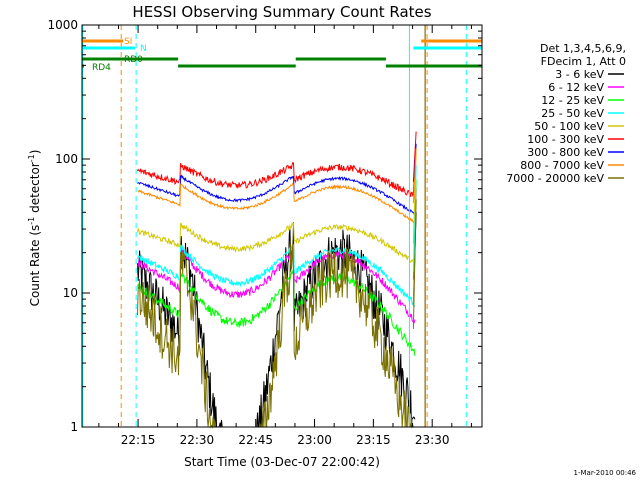 This screenshot has height=484, width=640. Describe the element at coordinates (143, 49) in the screenshot. I see `flag-bar-label: N` at that location.